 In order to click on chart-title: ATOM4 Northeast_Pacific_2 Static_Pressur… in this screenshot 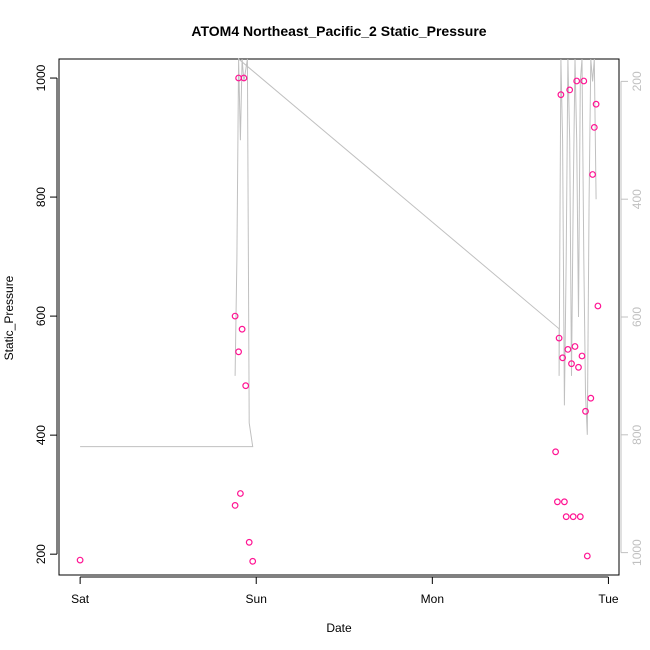, I will do `click(338, 31)`.